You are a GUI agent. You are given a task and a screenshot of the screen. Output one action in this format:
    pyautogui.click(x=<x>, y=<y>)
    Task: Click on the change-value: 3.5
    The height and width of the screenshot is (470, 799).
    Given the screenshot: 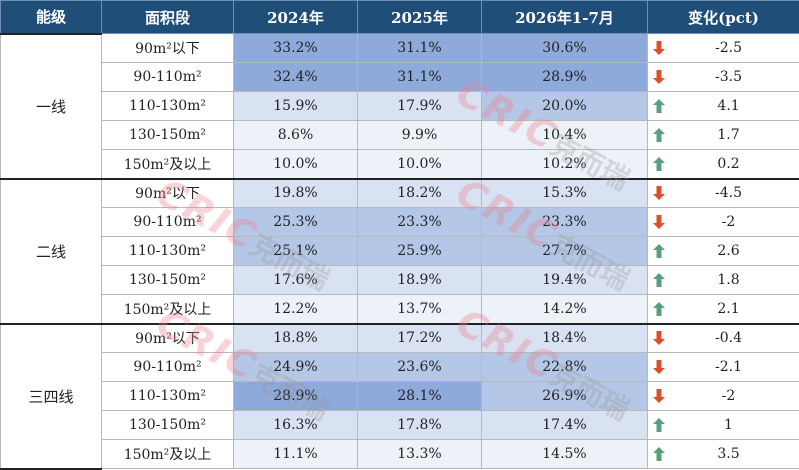 What is the action you would take?
    pyautogui.click(x=723, y=454)
    